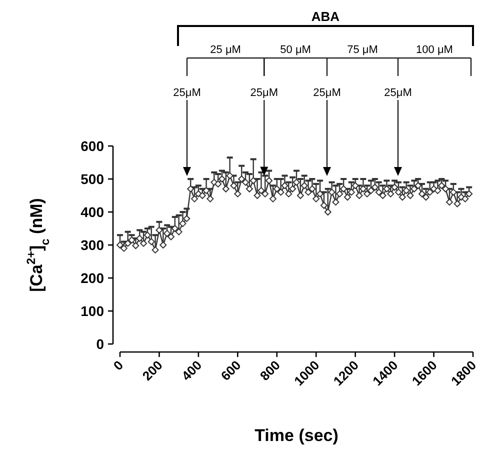 Image resolution: width=477 pixels, height=453 pixels. What do you see at coordinates (225, 50) in the screenshot?
I see `text: 25 μM` at bounding box center [225, 50].